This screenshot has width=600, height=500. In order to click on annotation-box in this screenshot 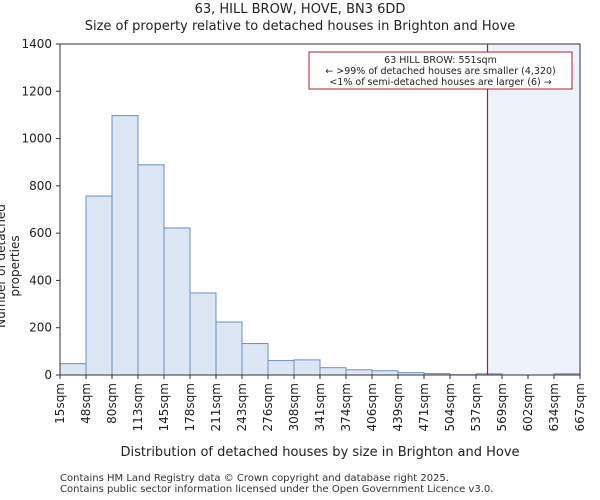, I will do `click(440, 70)`.